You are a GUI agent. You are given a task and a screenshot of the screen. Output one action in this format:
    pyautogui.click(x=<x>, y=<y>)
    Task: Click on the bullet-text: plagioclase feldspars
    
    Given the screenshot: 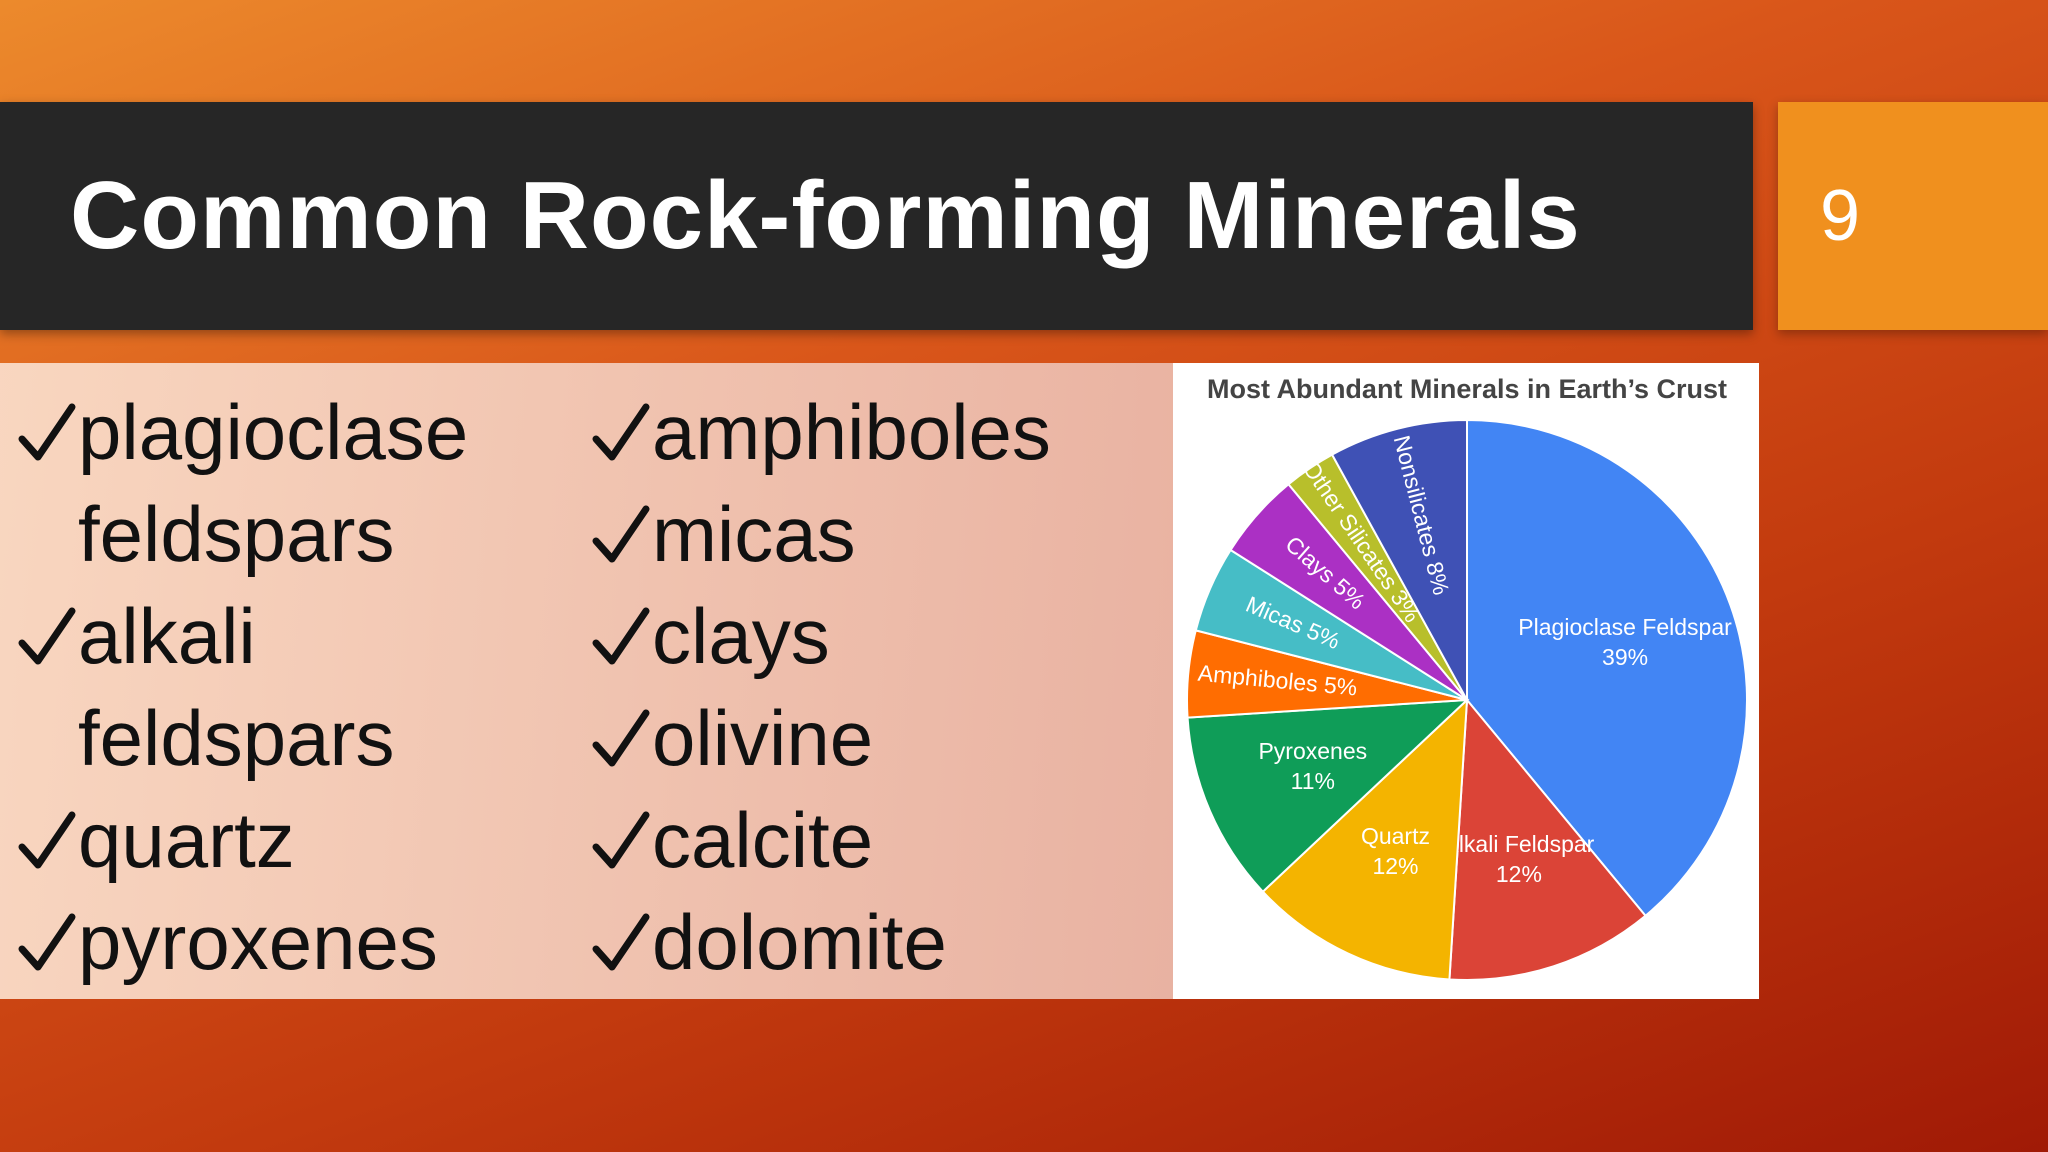 What is the action you would take?
    pyautogui.click(x=273, y=483)
    